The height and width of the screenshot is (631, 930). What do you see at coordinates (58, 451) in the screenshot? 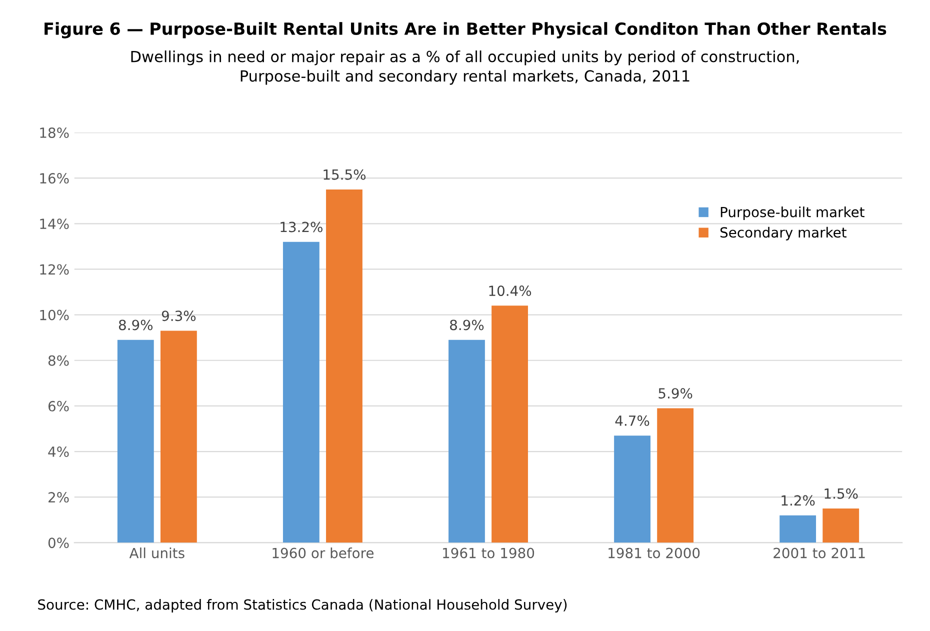
I see `y-tick-label: 4%` at bounding box center [58, 451].